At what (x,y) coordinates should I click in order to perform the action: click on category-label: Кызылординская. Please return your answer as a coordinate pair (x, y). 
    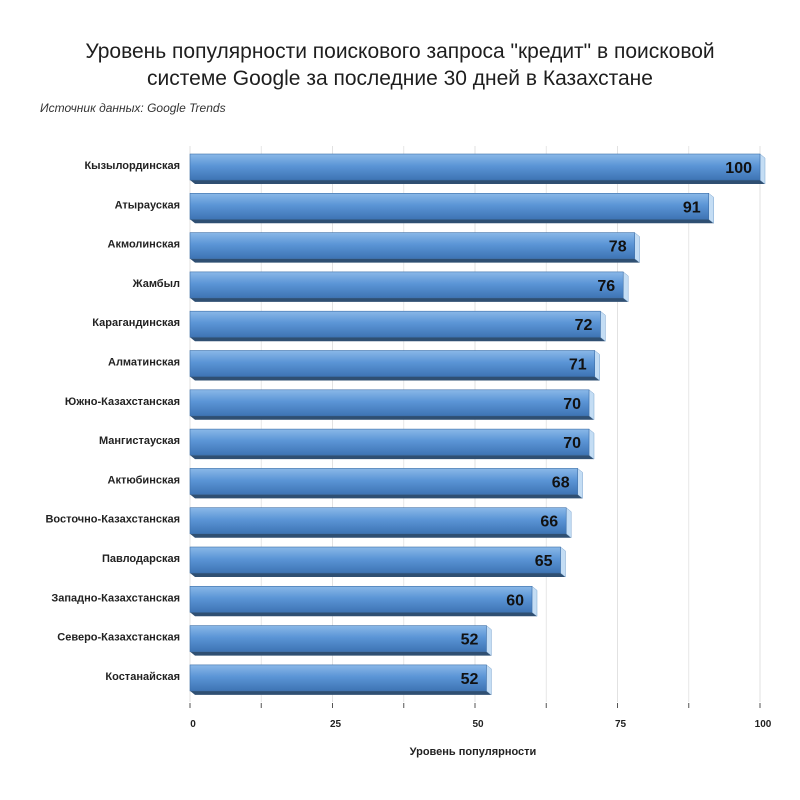
    Looking at the image, I should click on (132, 166).